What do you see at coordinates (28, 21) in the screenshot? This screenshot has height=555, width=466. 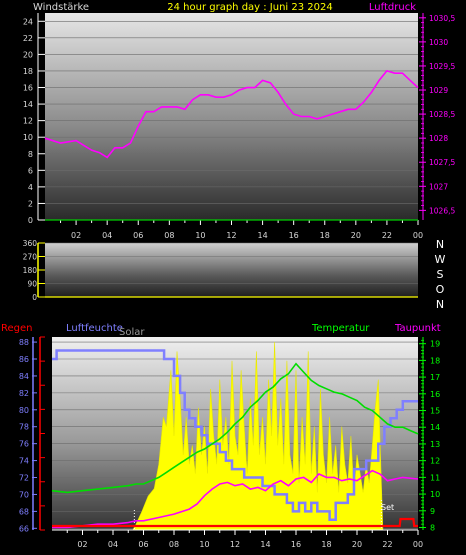 I see `tick-label: 24` at bounding box center [28, 21].